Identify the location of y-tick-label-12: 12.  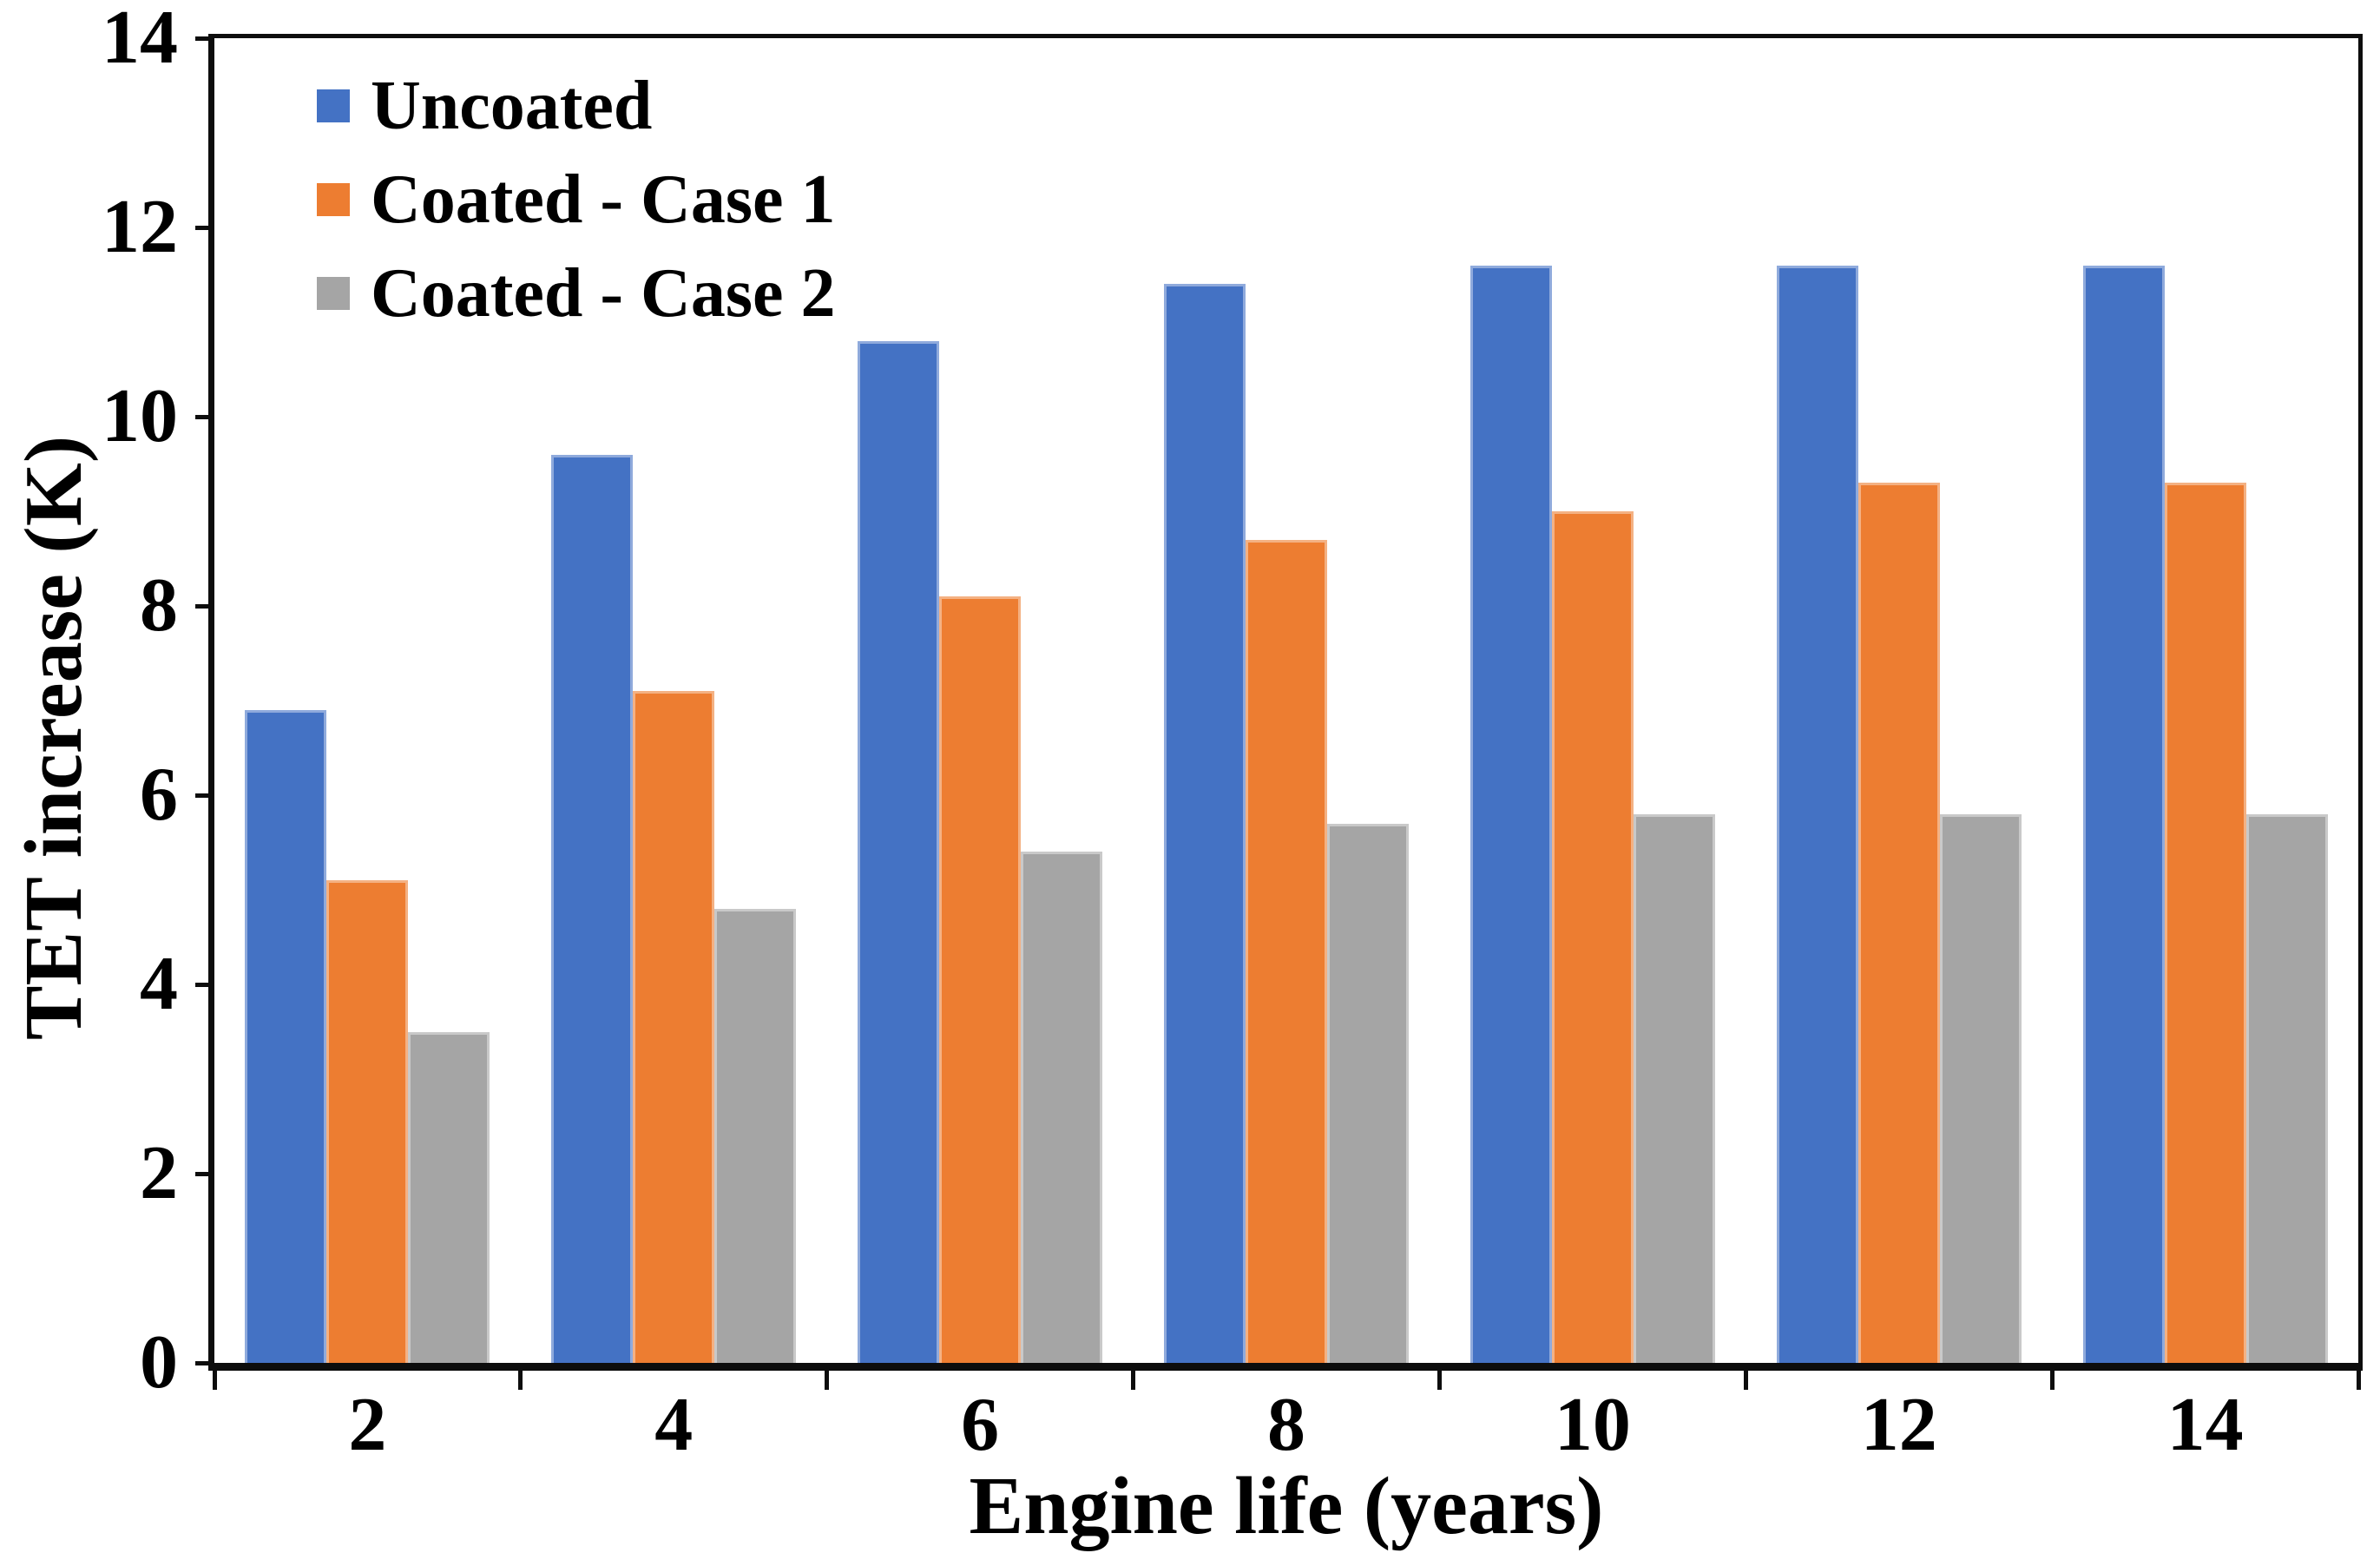
(140, 227).